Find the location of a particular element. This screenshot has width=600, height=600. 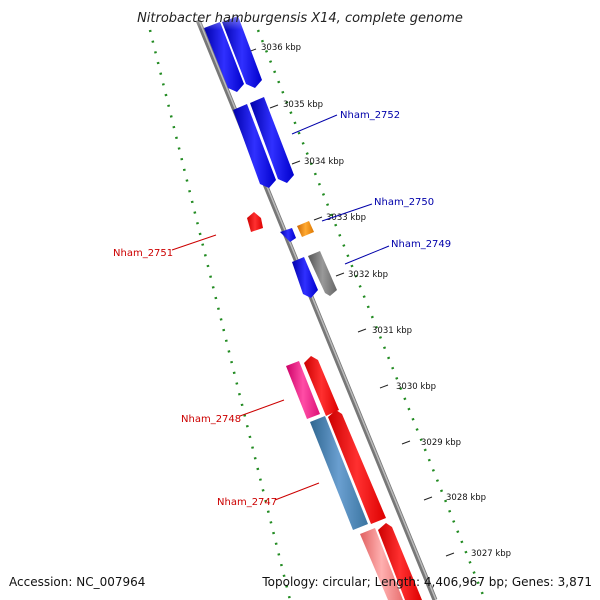

gene-label: Nham_2749 is located at coordinates (421, 244).